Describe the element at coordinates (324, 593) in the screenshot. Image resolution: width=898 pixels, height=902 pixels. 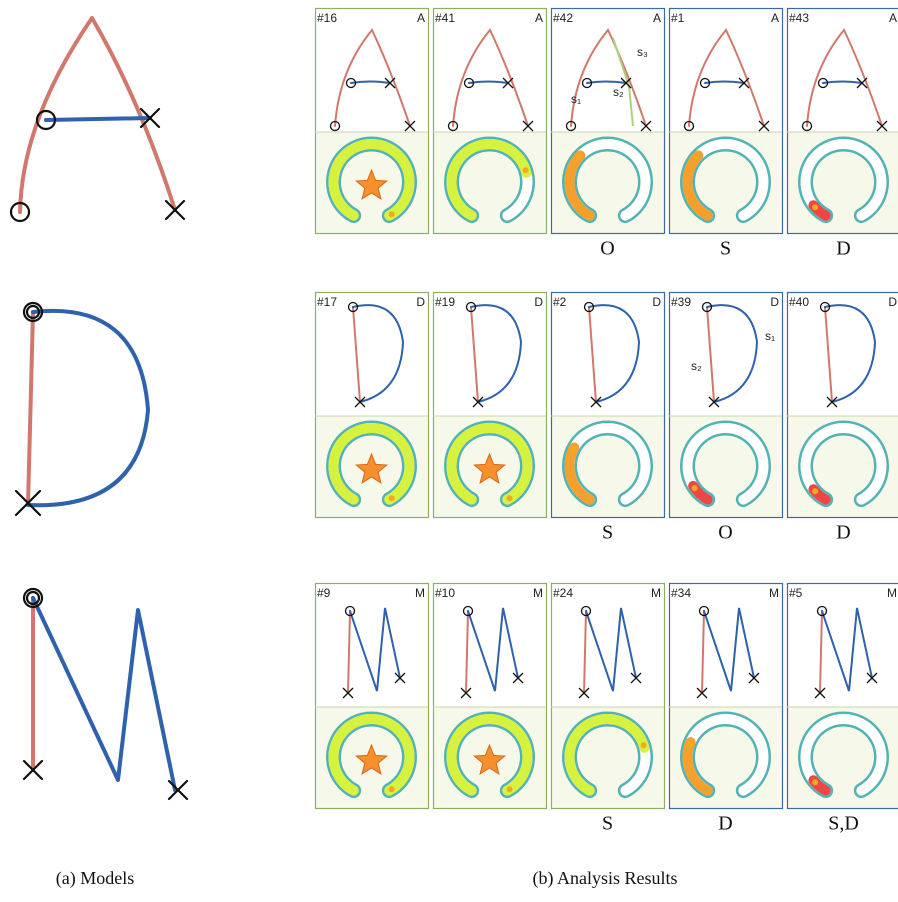
I see `card-id: #9` at that location.